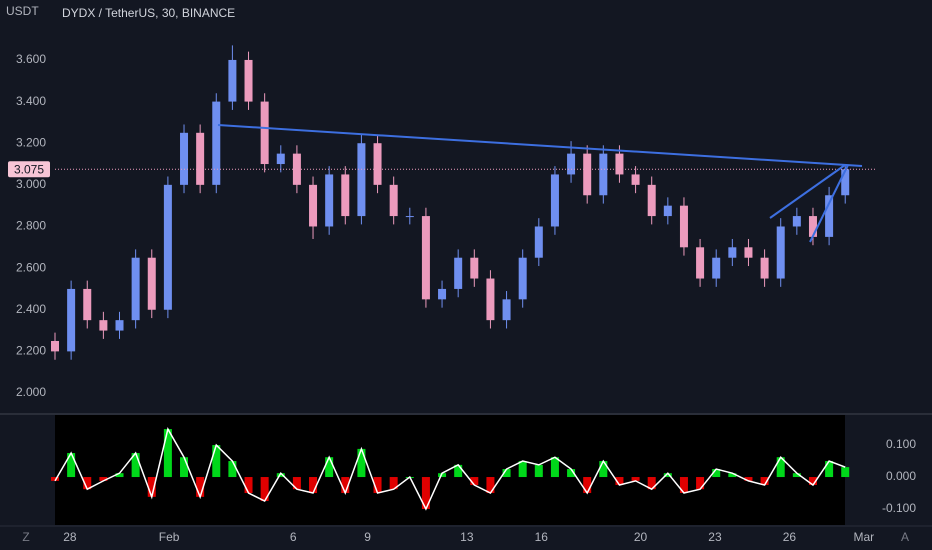 Image resolution: width=932 pixels, height=550 pixels. I want to click on x-tick-label: 6, so click(293, 537).